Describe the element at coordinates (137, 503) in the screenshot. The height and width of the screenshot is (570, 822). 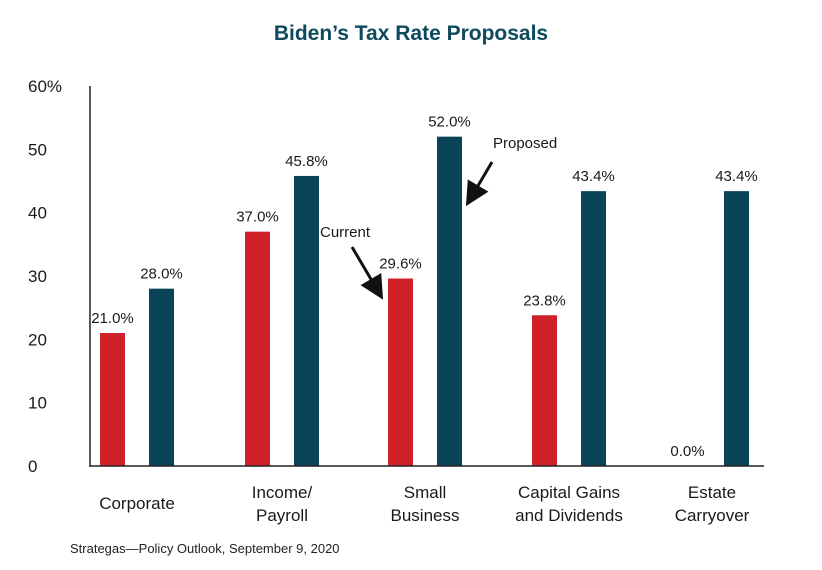
I see `category-label: Corporate` at that location.